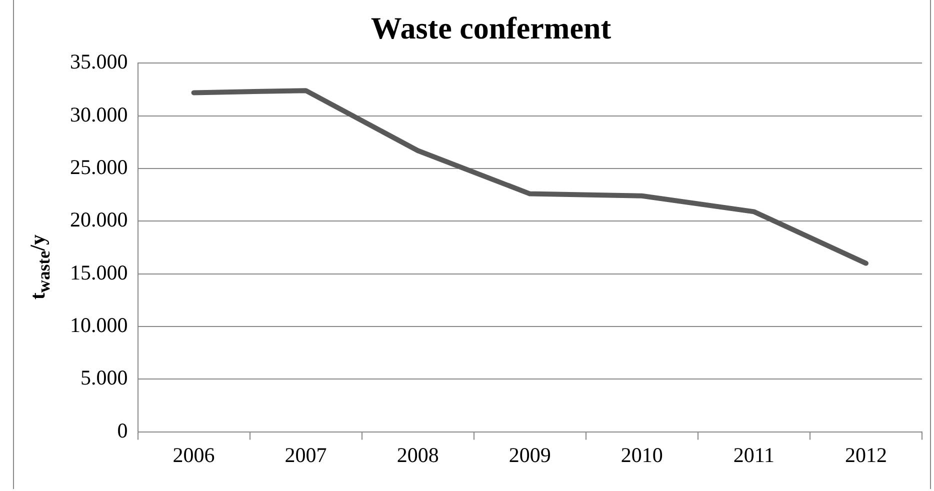  Describe the element at coordinates (754, 454) in the screenshot. I see `x-tick-label: 2011` at that location.